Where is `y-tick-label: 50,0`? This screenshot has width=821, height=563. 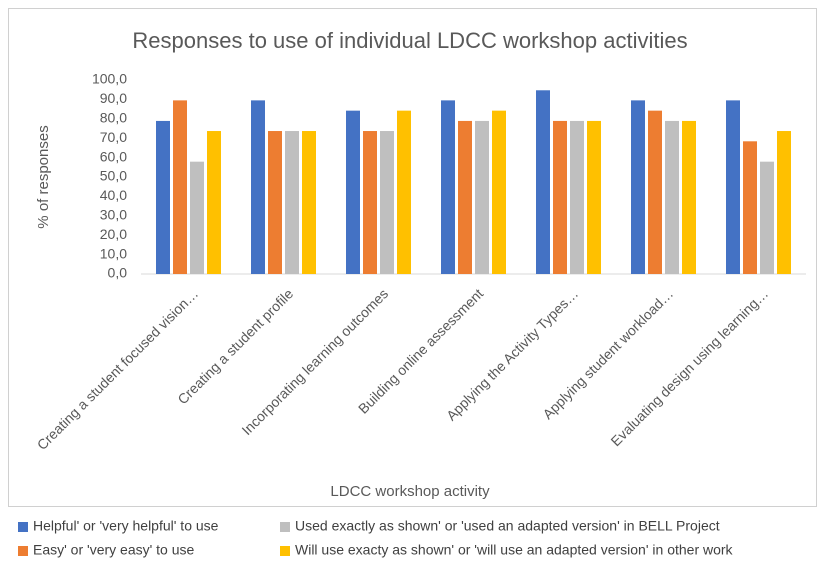
y-tick-label: 50,0 is located at coordinates (113, 176).